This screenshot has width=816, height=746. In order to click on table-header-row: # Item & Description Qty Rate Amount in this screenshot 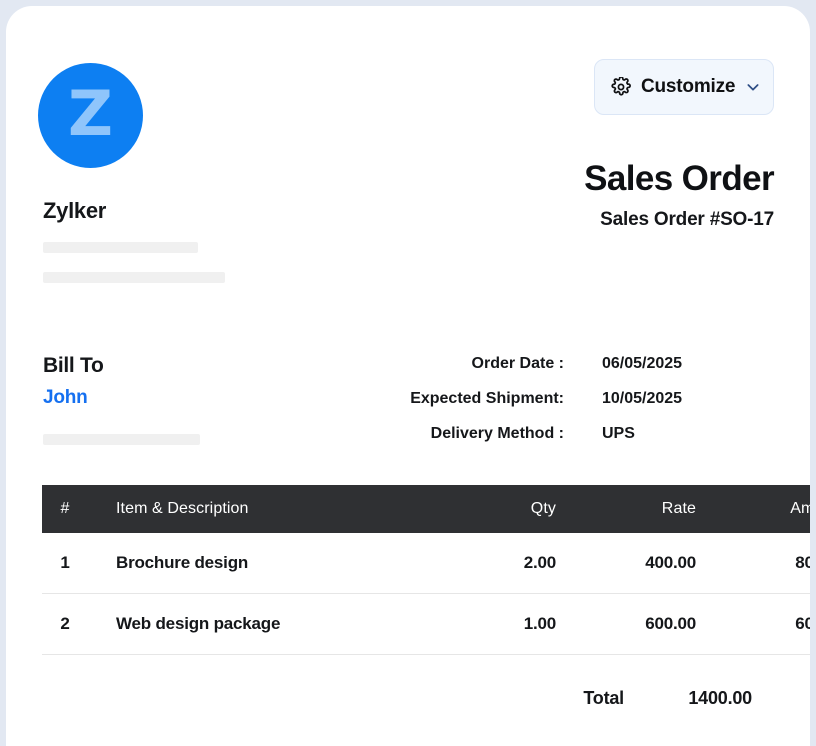, I will do `click(426, 509)`.